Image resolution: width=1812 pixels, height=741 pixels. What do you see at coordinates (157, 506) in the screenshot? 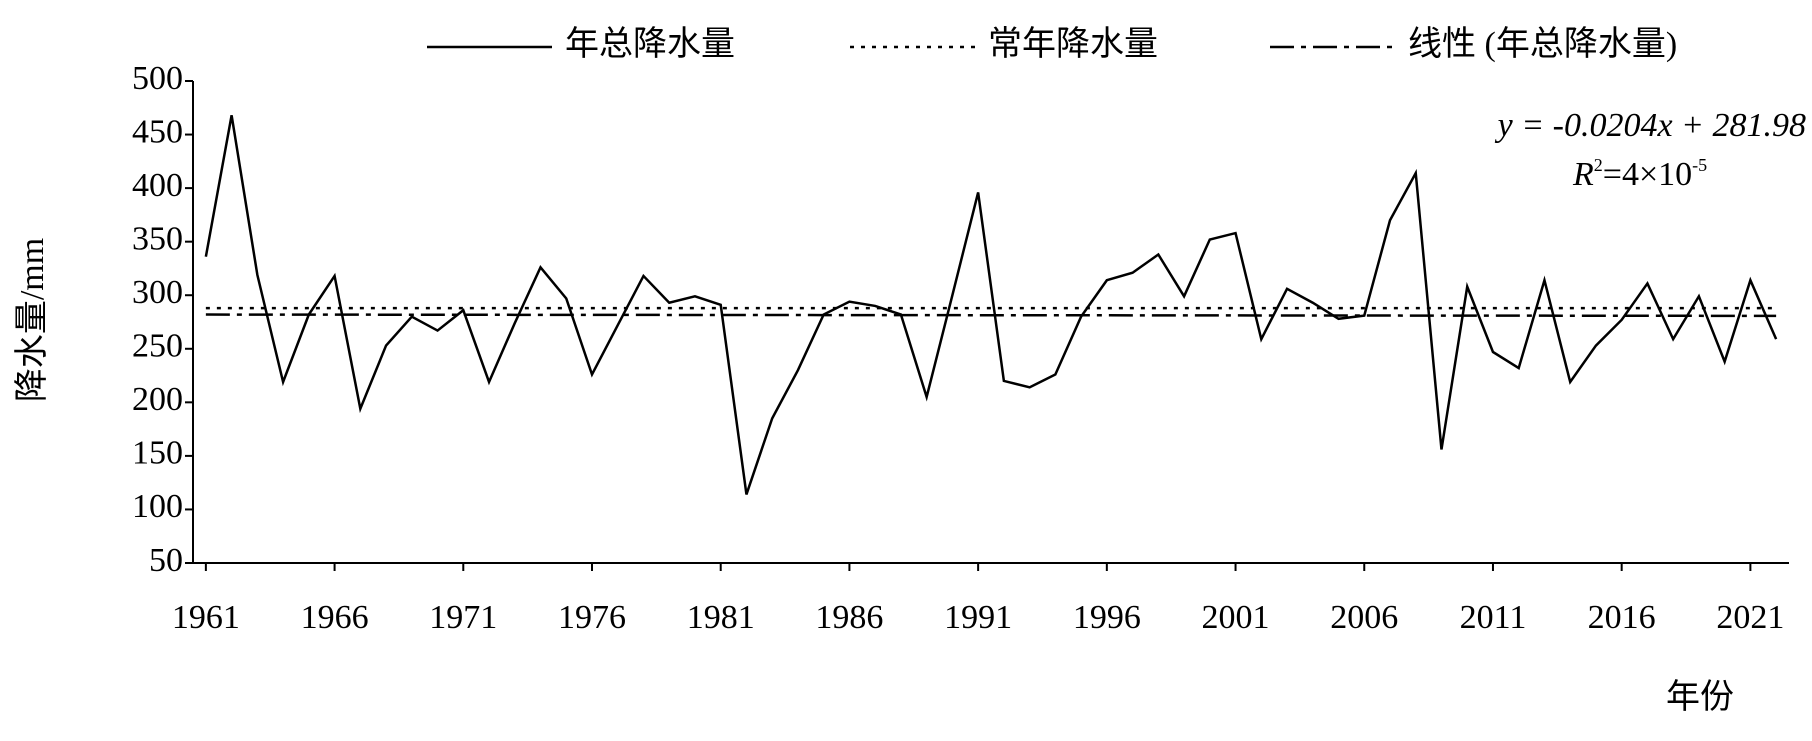
I see `y-tick-label: 100` at bounding box center [157, 506].